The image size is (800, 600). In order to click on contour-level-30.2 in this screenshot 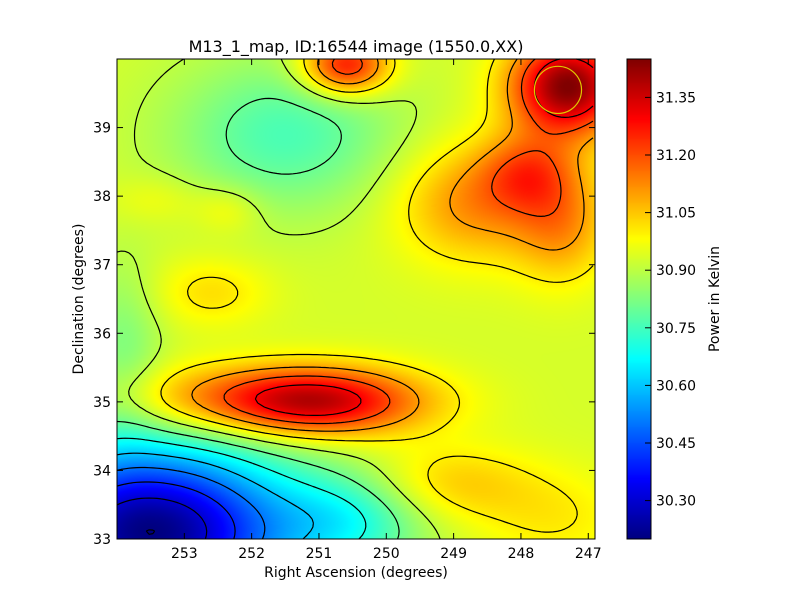, I will do `click(150, 532)`.